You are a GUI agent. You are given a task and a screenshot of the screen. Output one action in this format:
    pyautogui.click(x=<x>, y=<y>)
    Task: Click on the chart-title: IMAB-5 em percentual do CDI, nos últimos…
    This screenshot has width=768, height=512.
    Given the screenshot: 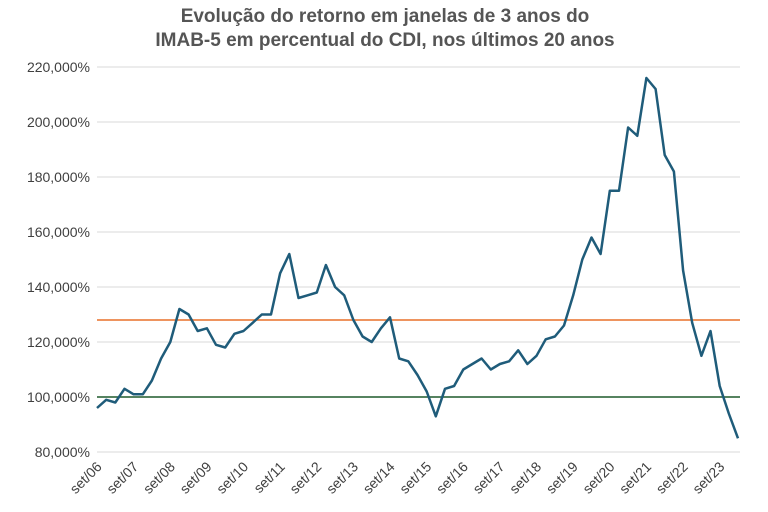 What is the action you would take?
    pyautogui.click(x=384, y=40)
    